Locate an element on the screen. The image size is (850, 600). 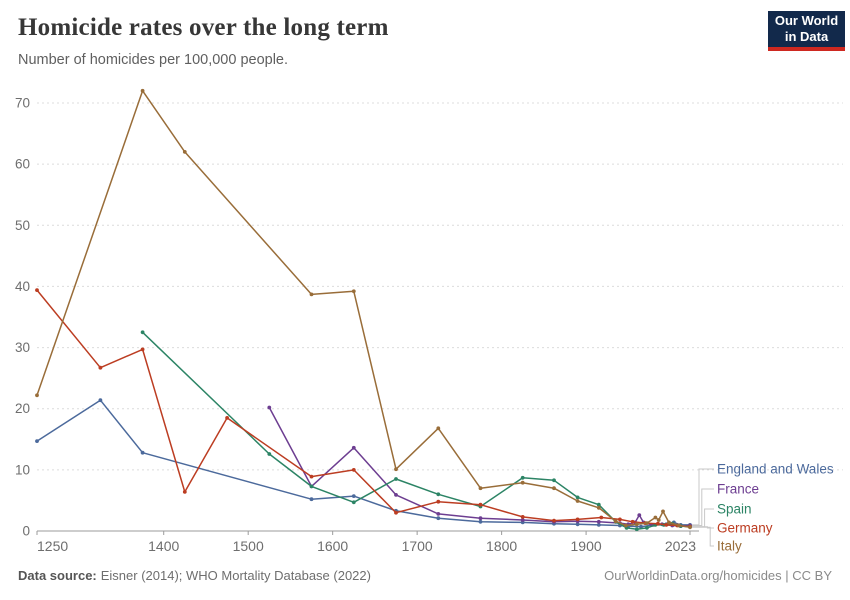
series-point-italy-1998 is located at coordinates (669, 522).